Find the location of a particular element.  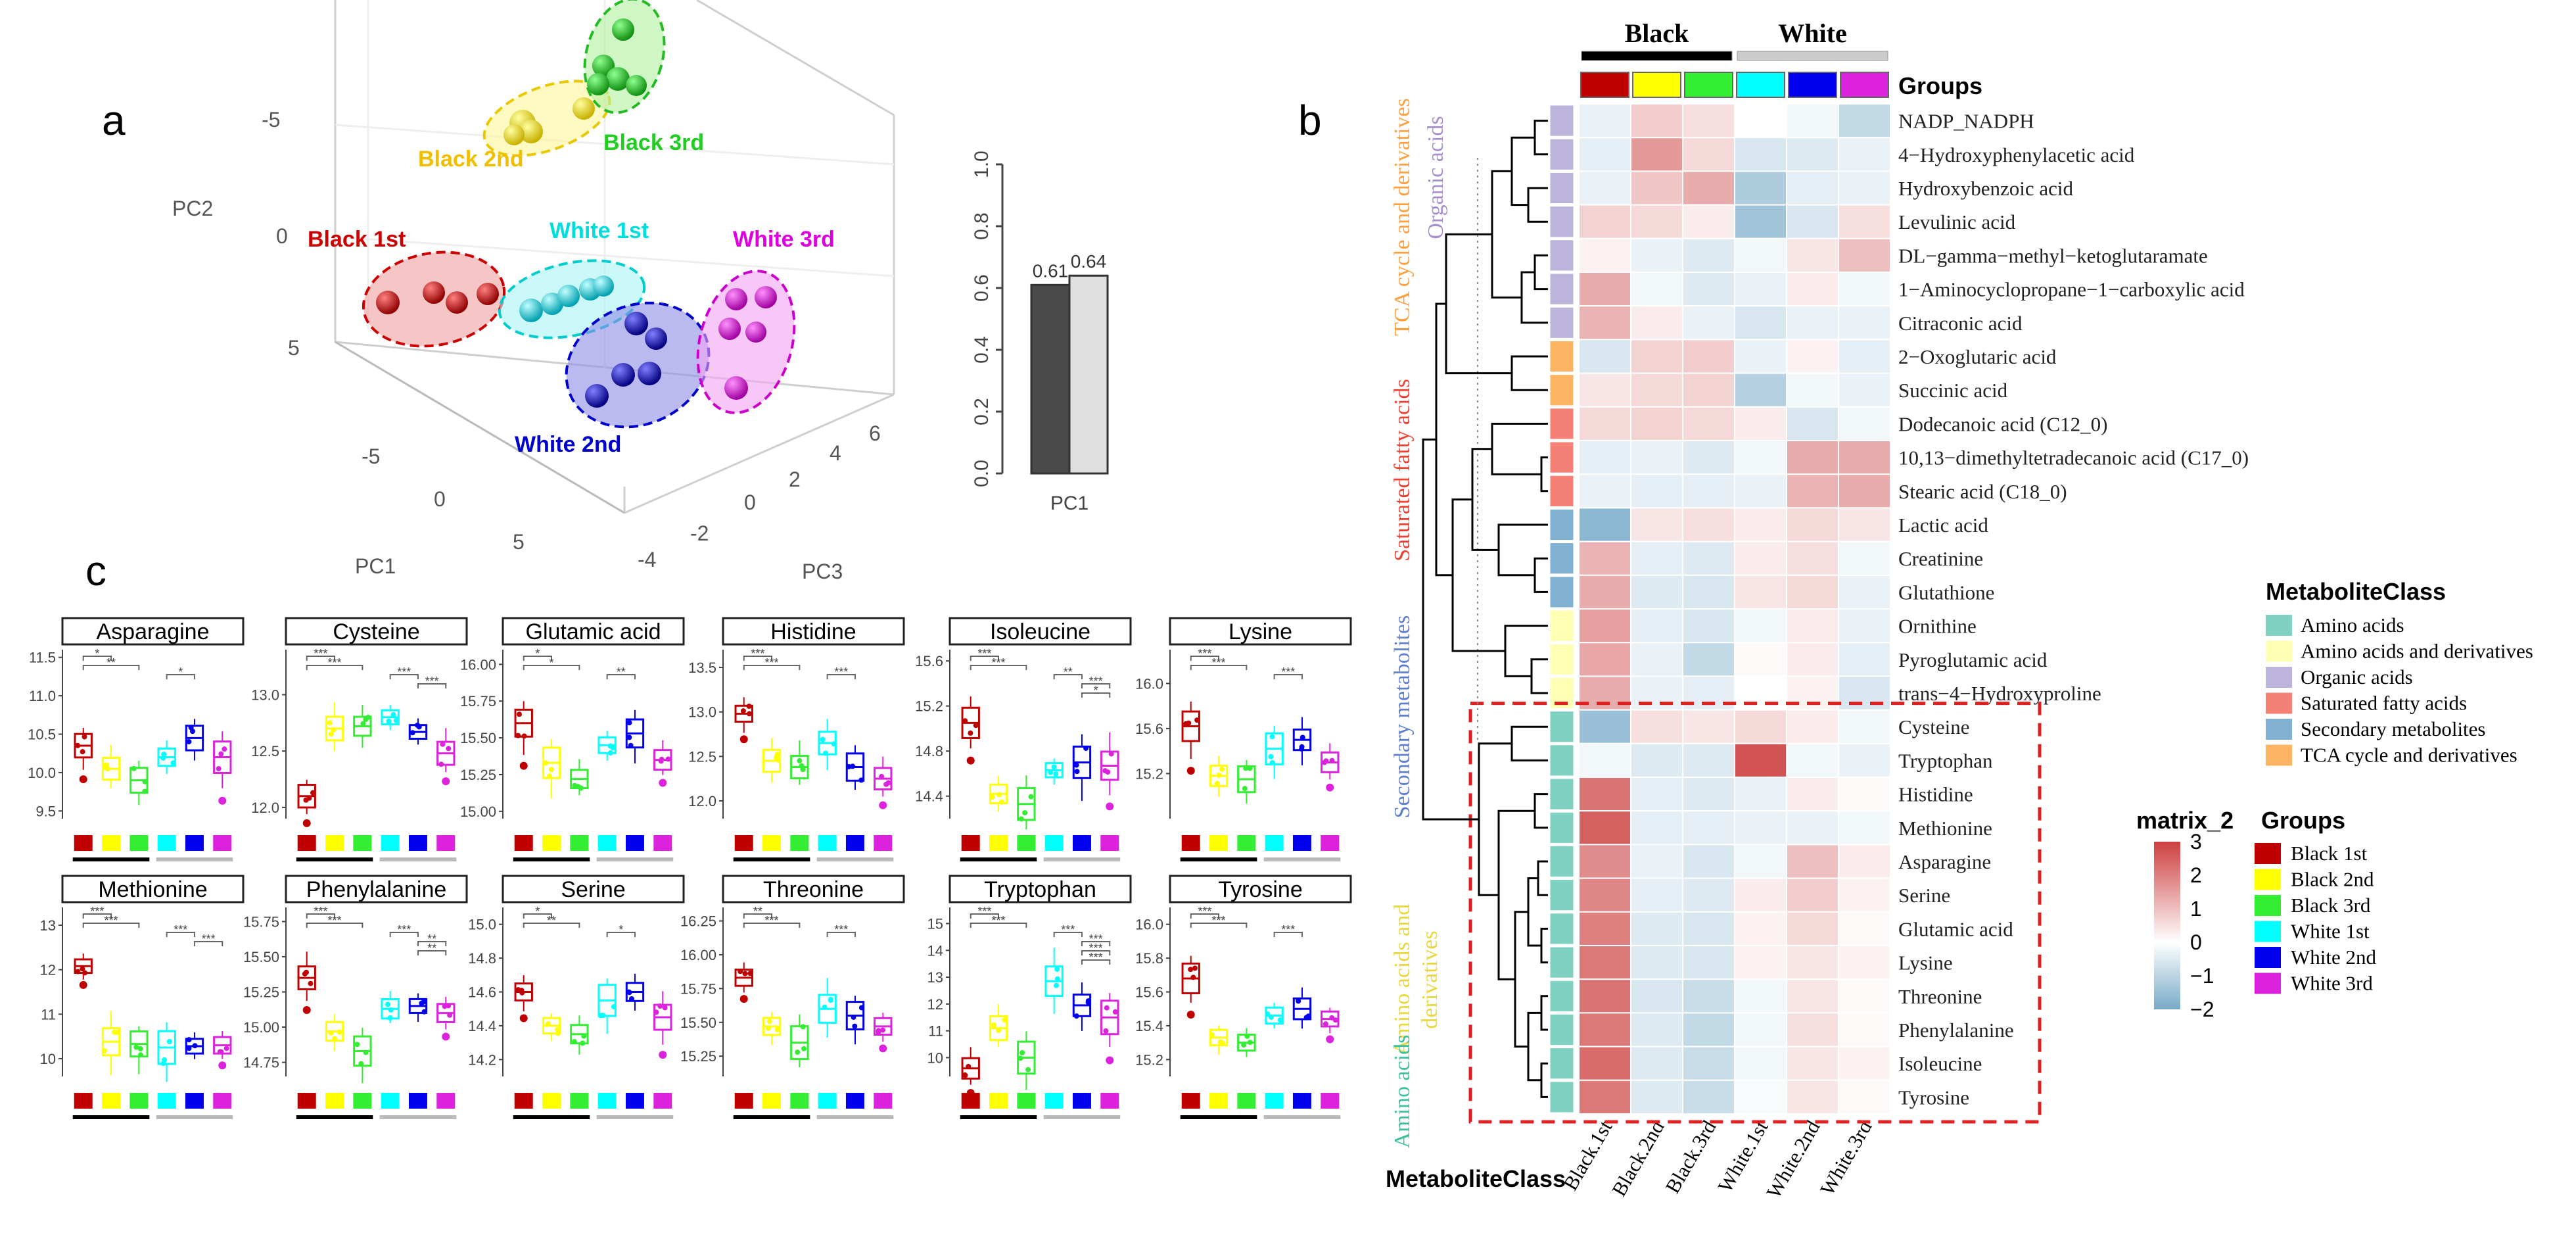

column-label: Black.3rd is located at coordinates (1691, 1157).